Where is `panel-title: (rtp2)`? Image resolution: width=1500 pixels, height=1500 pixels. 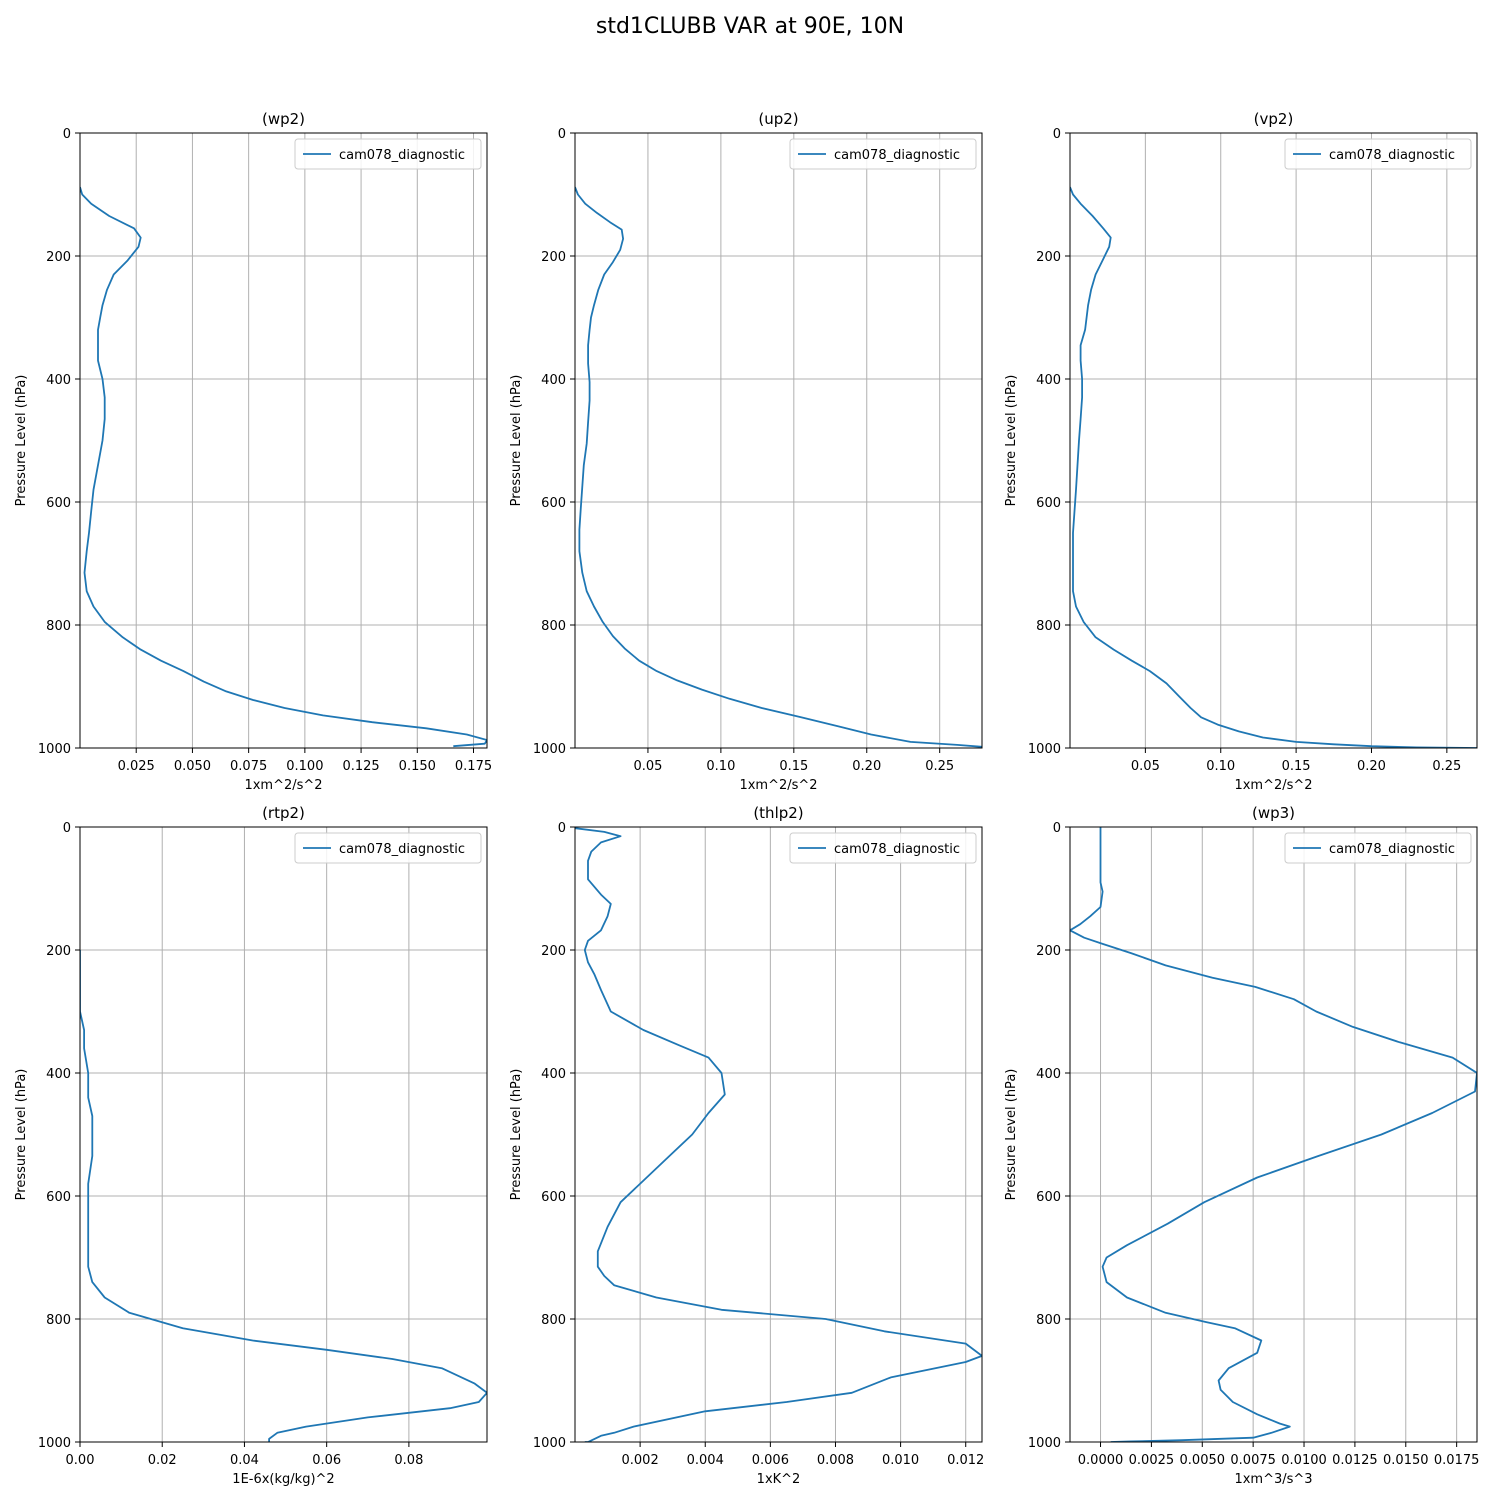
panel-title: (rtp2) is located at coordinates (283, 813).